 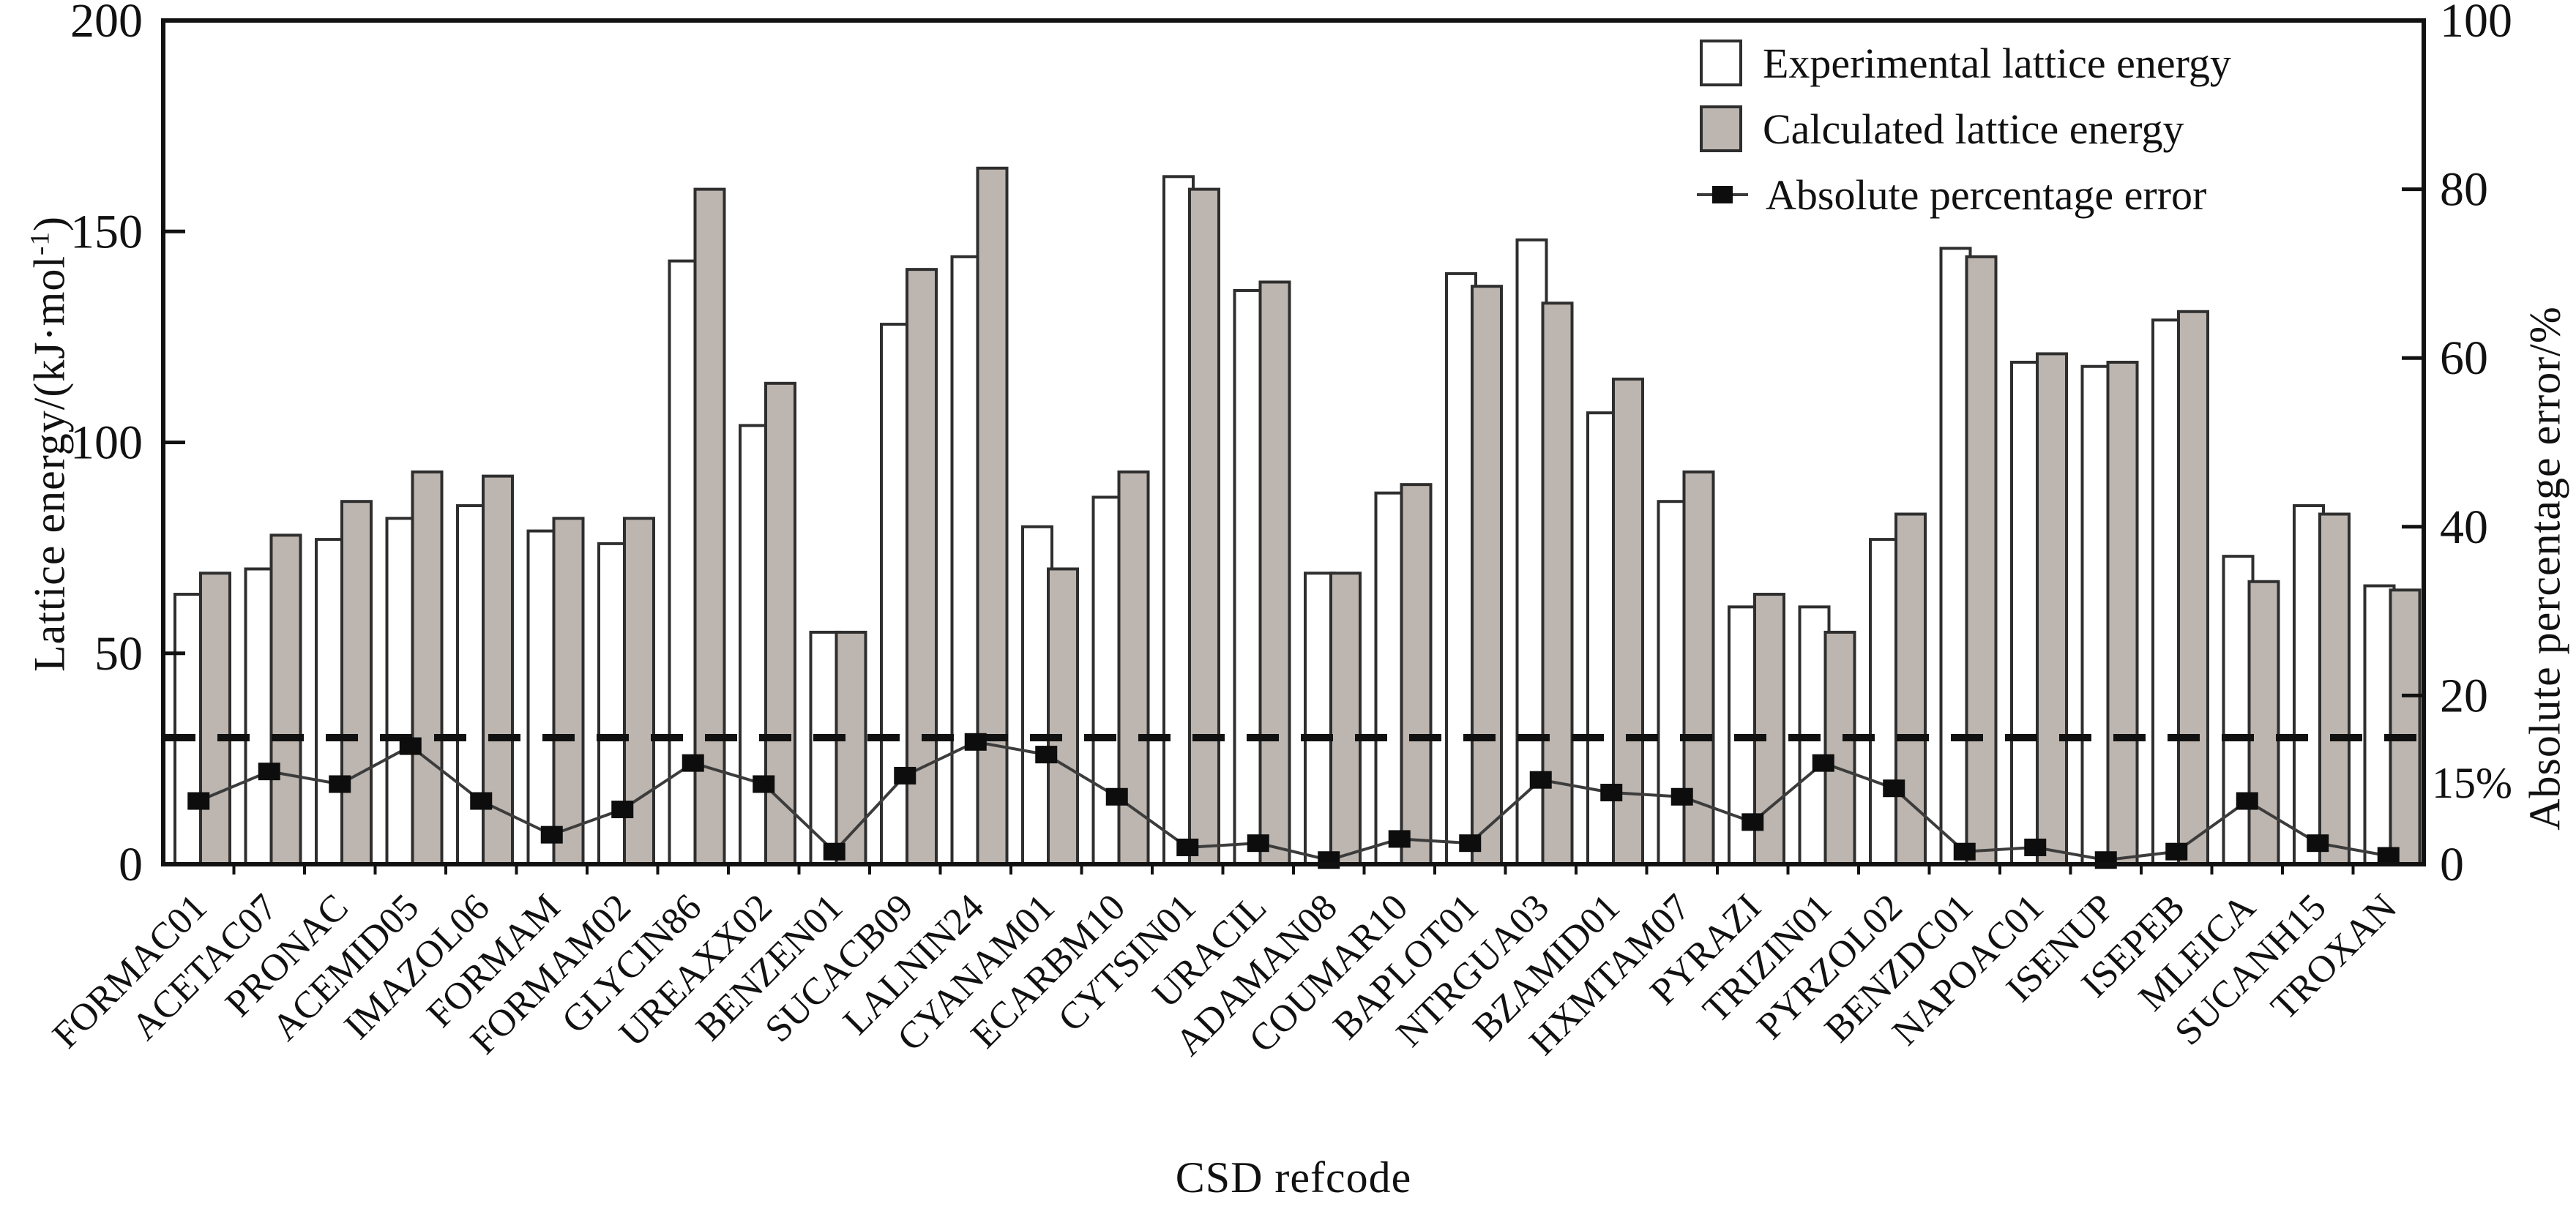 I want to click on error-marker-BAPLOT01, so click(x=1470, y=844).